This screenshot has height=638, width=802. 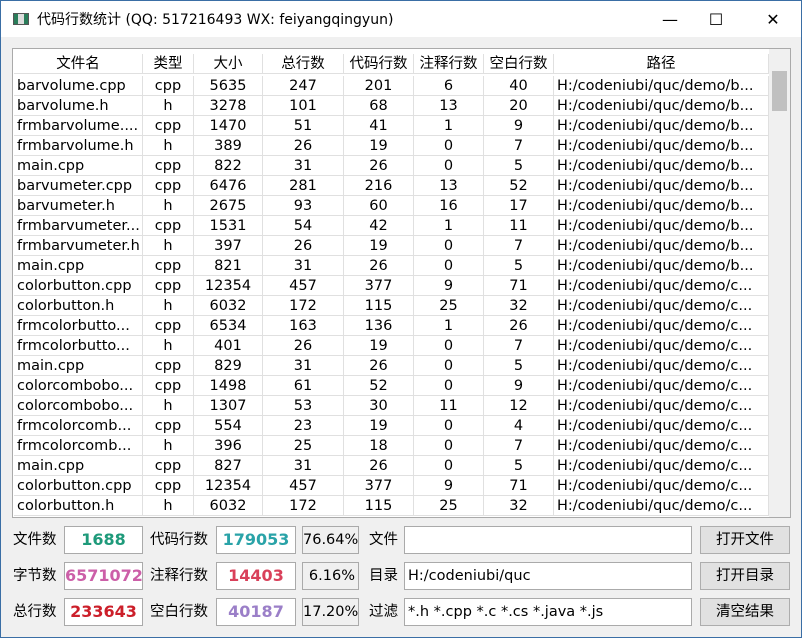 I want to click on cell-total: 93, so click(x=303, y=206).